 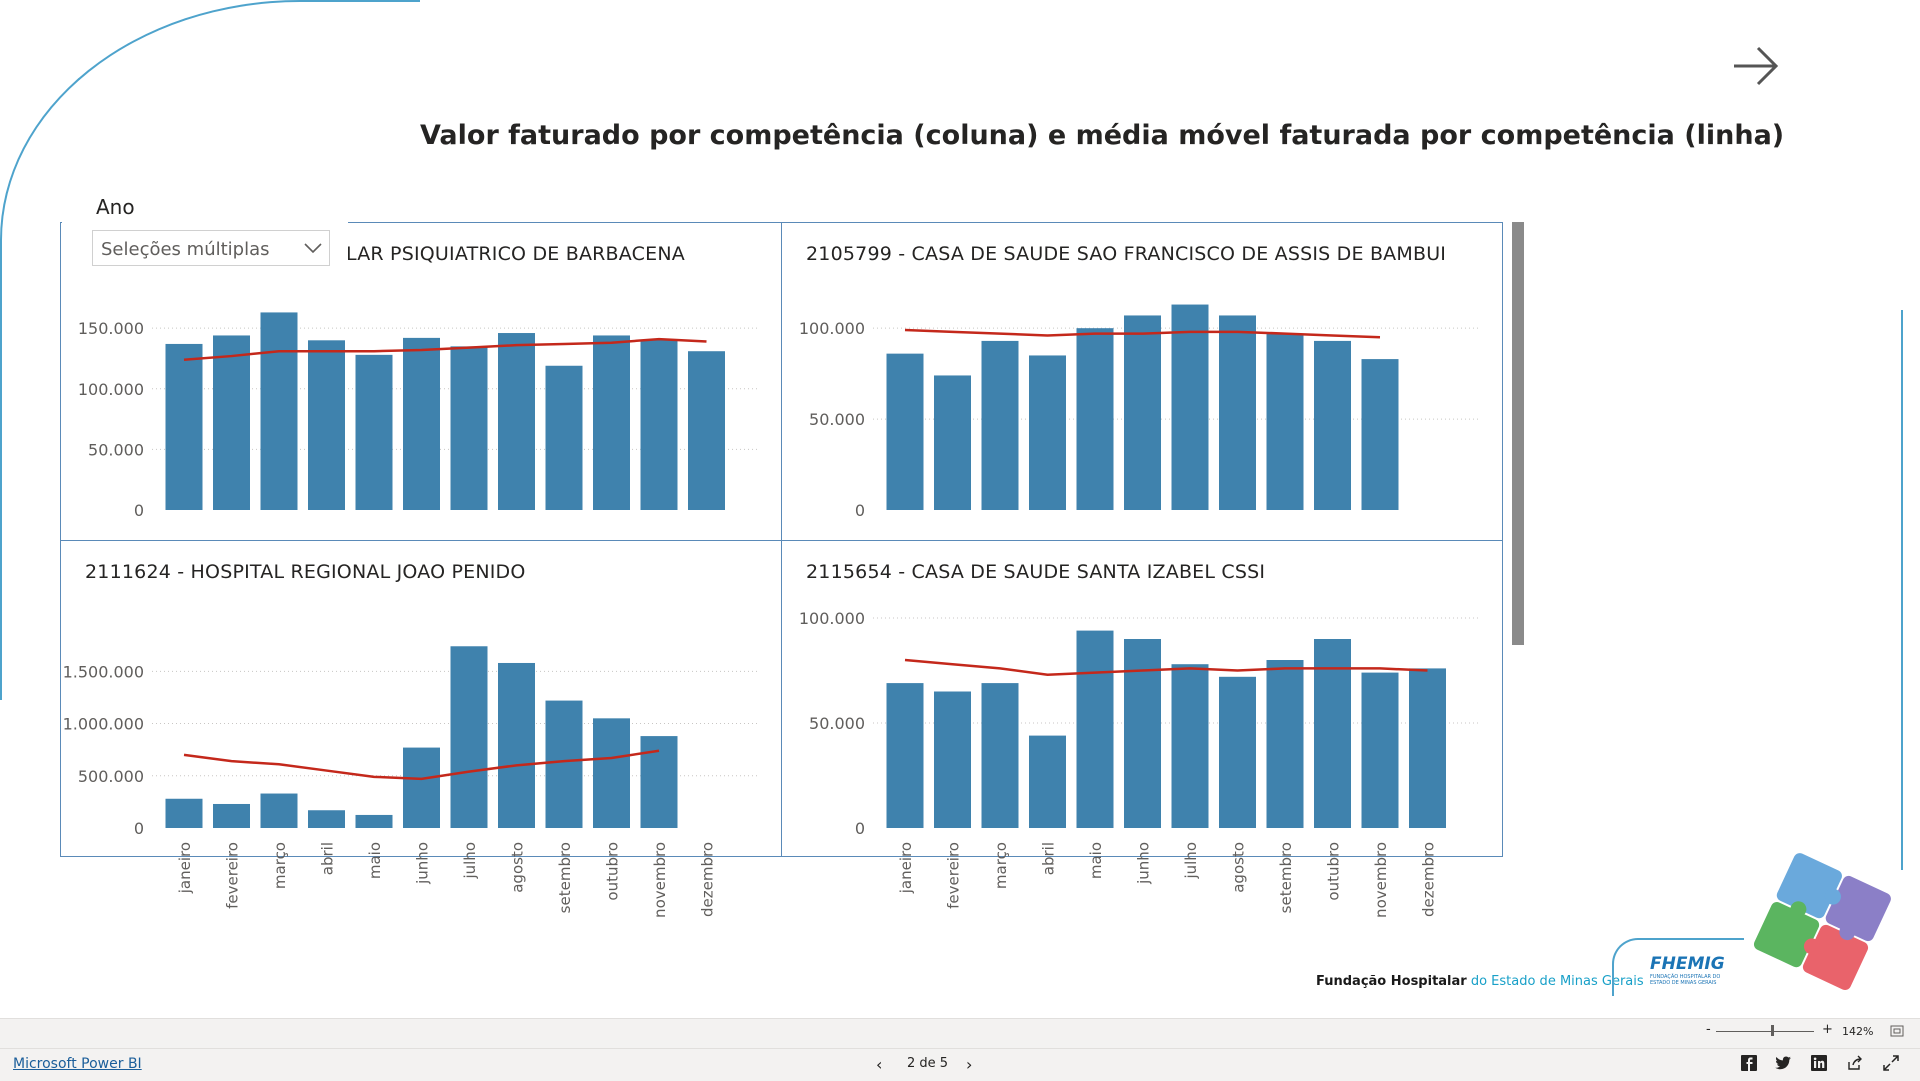 What do you see at coordinates (1749, 1063) in the screenshot?
I see `facebook-icon` at bounding box center [1749, 1063].